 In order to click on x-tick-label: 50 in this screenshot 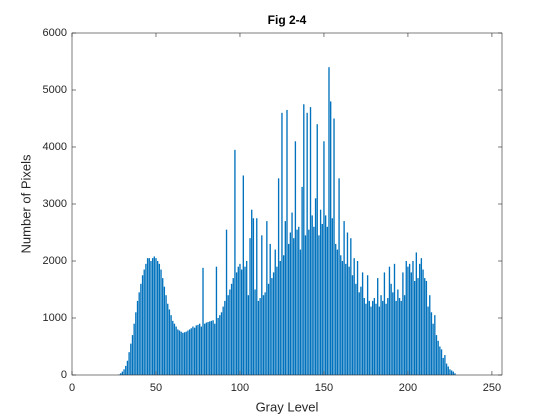, I will do `click(156, 388)`.